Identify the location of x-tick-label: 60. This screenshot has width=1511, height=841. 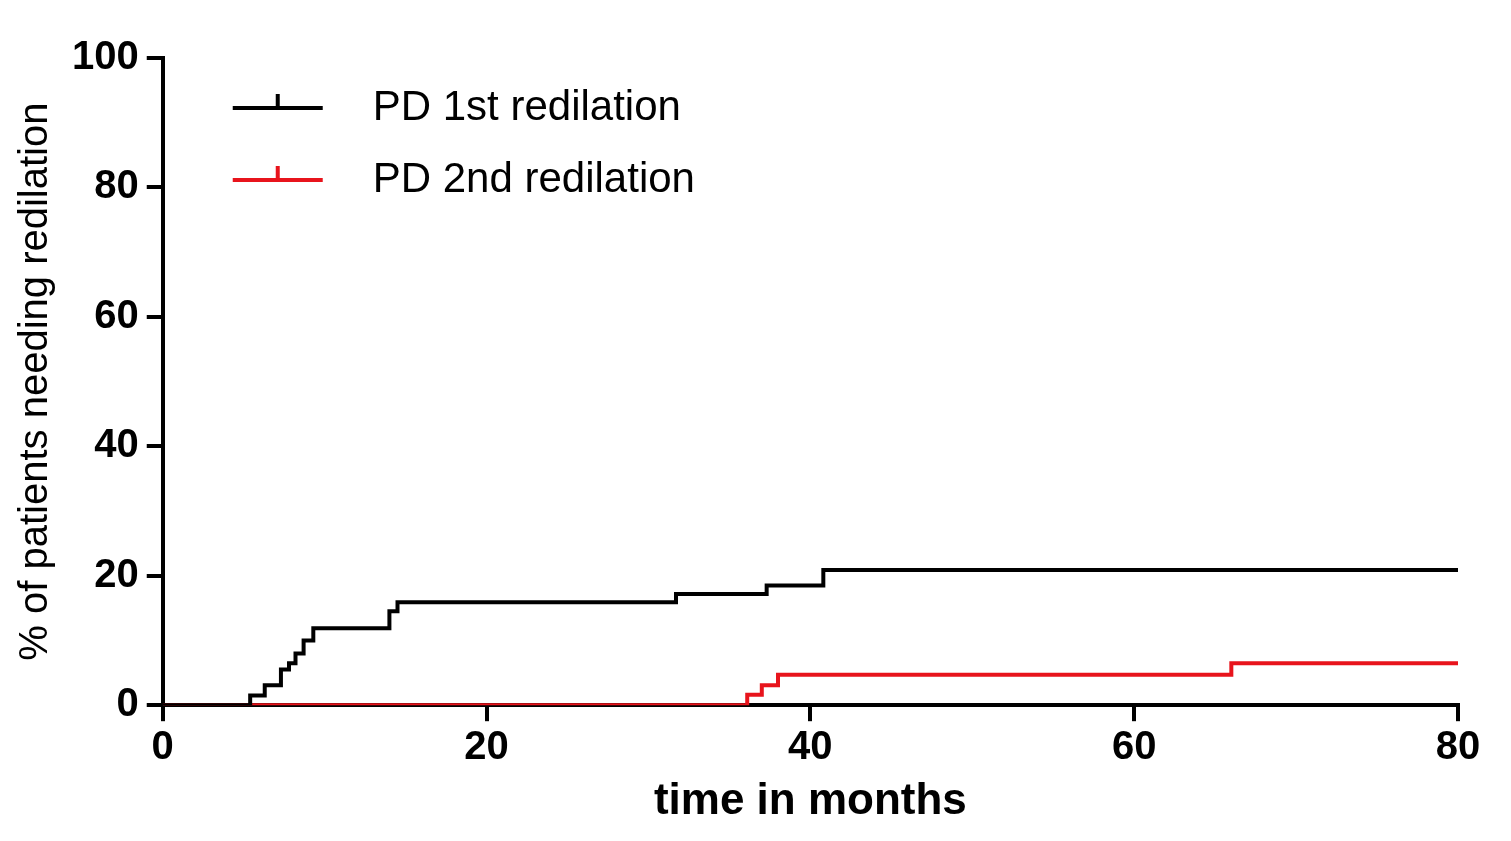
(1134, 745).